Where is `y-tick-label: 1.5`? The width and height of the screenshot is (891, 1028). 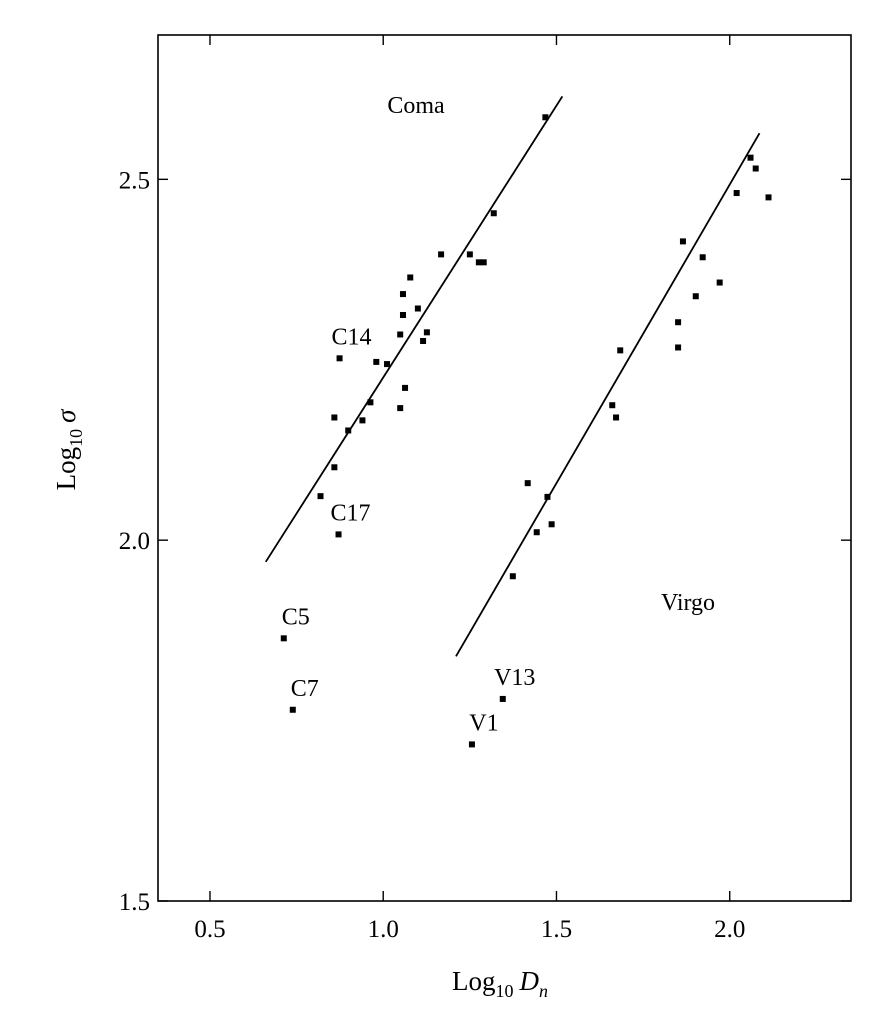 y-tick-label: 1.5 is located at coordinates (134, 902).